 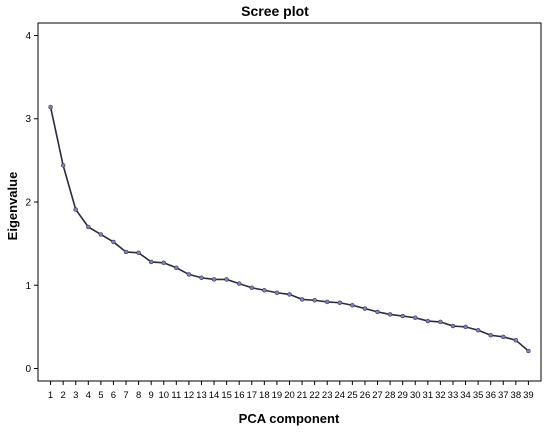 What do you see at coordinates (428, 395) in the screenshot?
I see `x-tick-label: 31` at bounding box center [428, 395].